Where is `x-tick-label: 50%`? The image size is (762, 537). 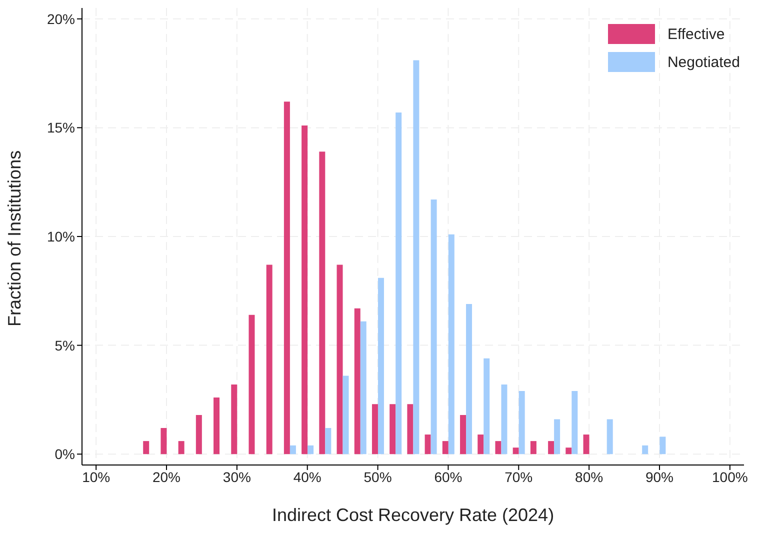 x-tick-label: 50% is located at coordinates (378, 476).